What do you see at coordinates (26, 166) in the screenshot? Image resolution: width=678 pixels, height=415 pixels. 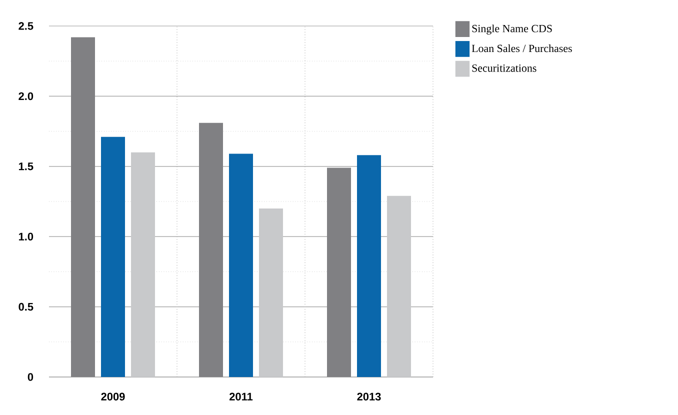 I see `y-tick-label: 1.5` at bounding box center [26, 166].